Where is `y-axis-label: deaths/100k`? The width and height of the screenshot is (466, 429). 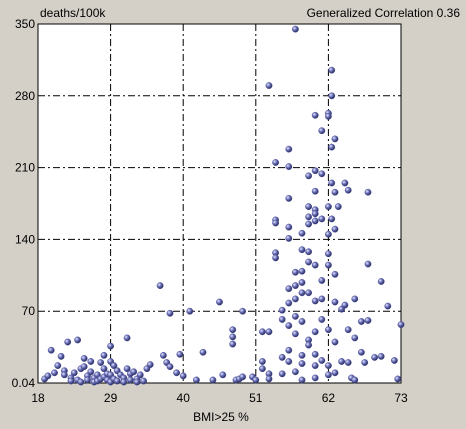
y-axis-label: deaths/100k is located at coordinates (73, 13).